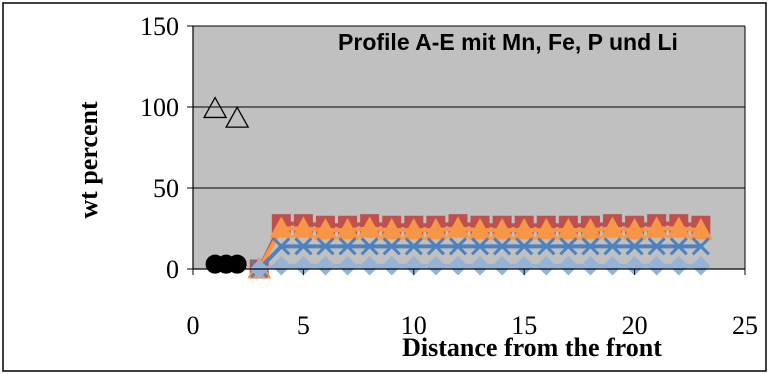  What do you see at coordinates (166, 188) in the screenshot?
I see `y-tick-label: 50` at bounding box center [166, 188].